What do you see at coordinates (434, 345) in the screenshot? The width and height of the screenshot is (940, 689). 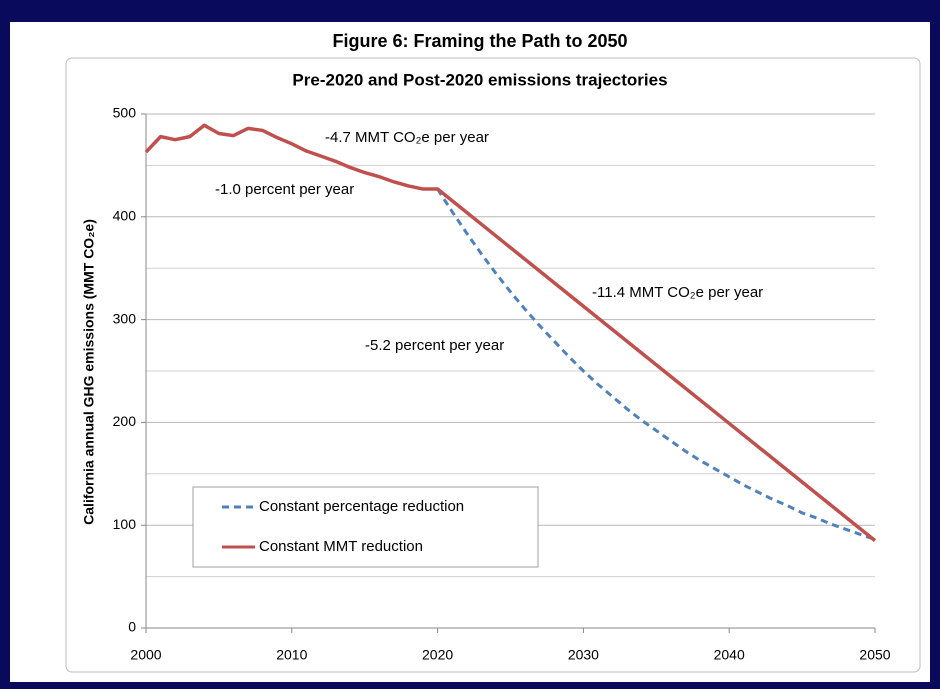 I see `annotation: -5.2 percent per year` at bounding box center [434, 345].